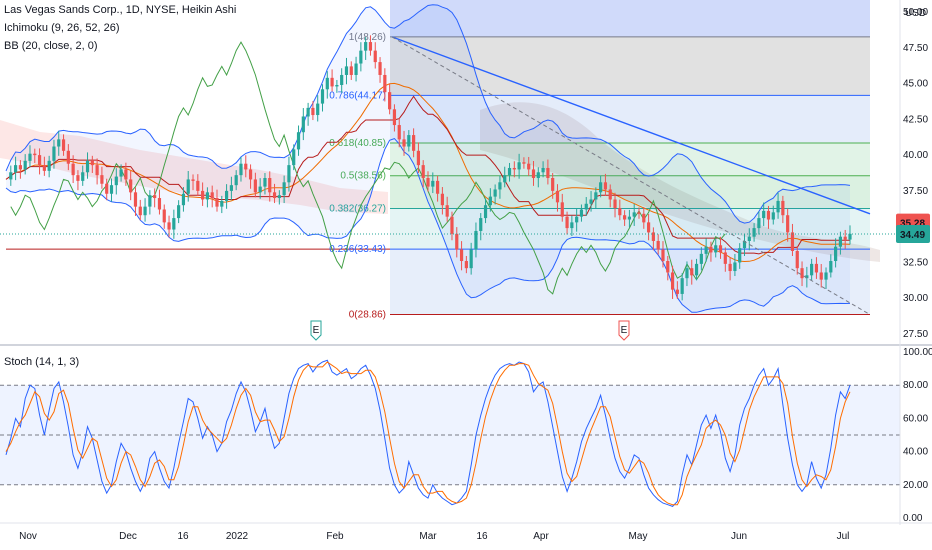  What do you see at coordinates (237, 536) in the screenshot?
I see `time-tick-label: 2022` at bounding box center [237, 536].